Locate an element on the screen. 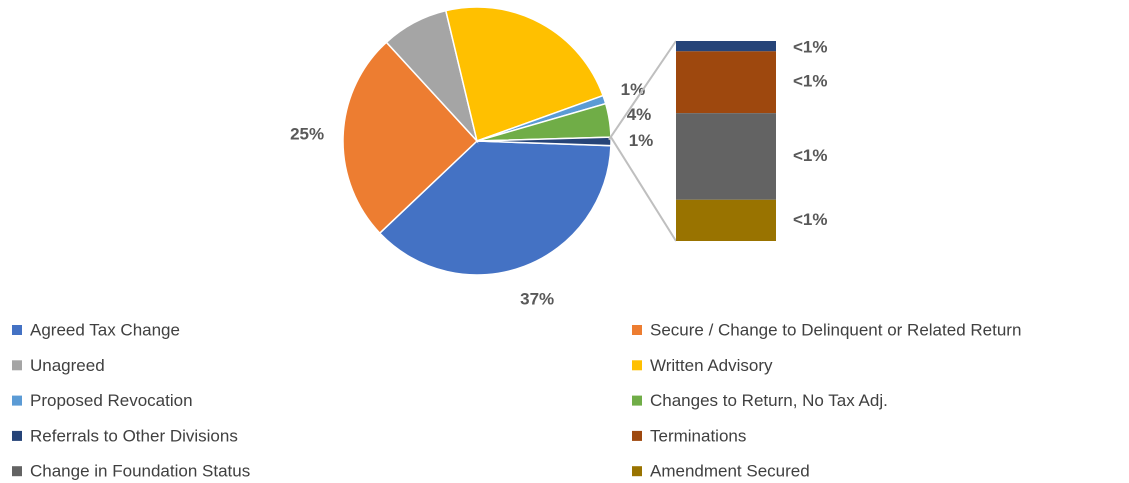 The image size is (1129, 483). data-label: 4% is located at coordinates (639, 114).